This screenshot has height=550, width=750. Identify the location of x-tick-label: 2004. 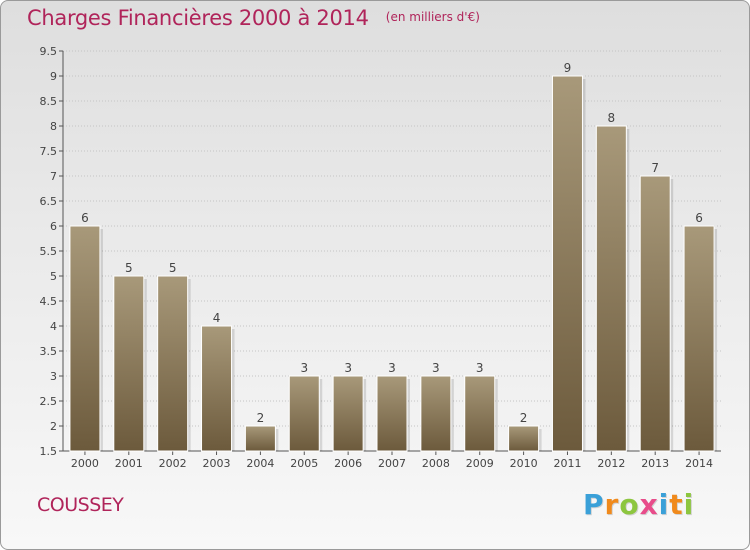
(260, 463).